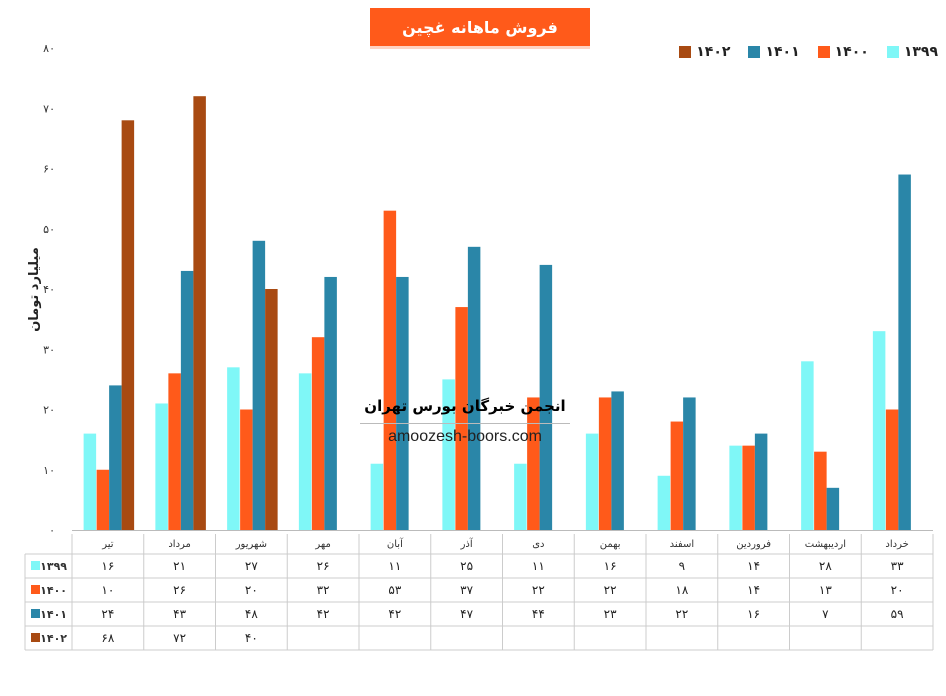 The image size is (946, 696). I want to click on legend-label-s3: ۱۴۰۲, so click(713, 52).